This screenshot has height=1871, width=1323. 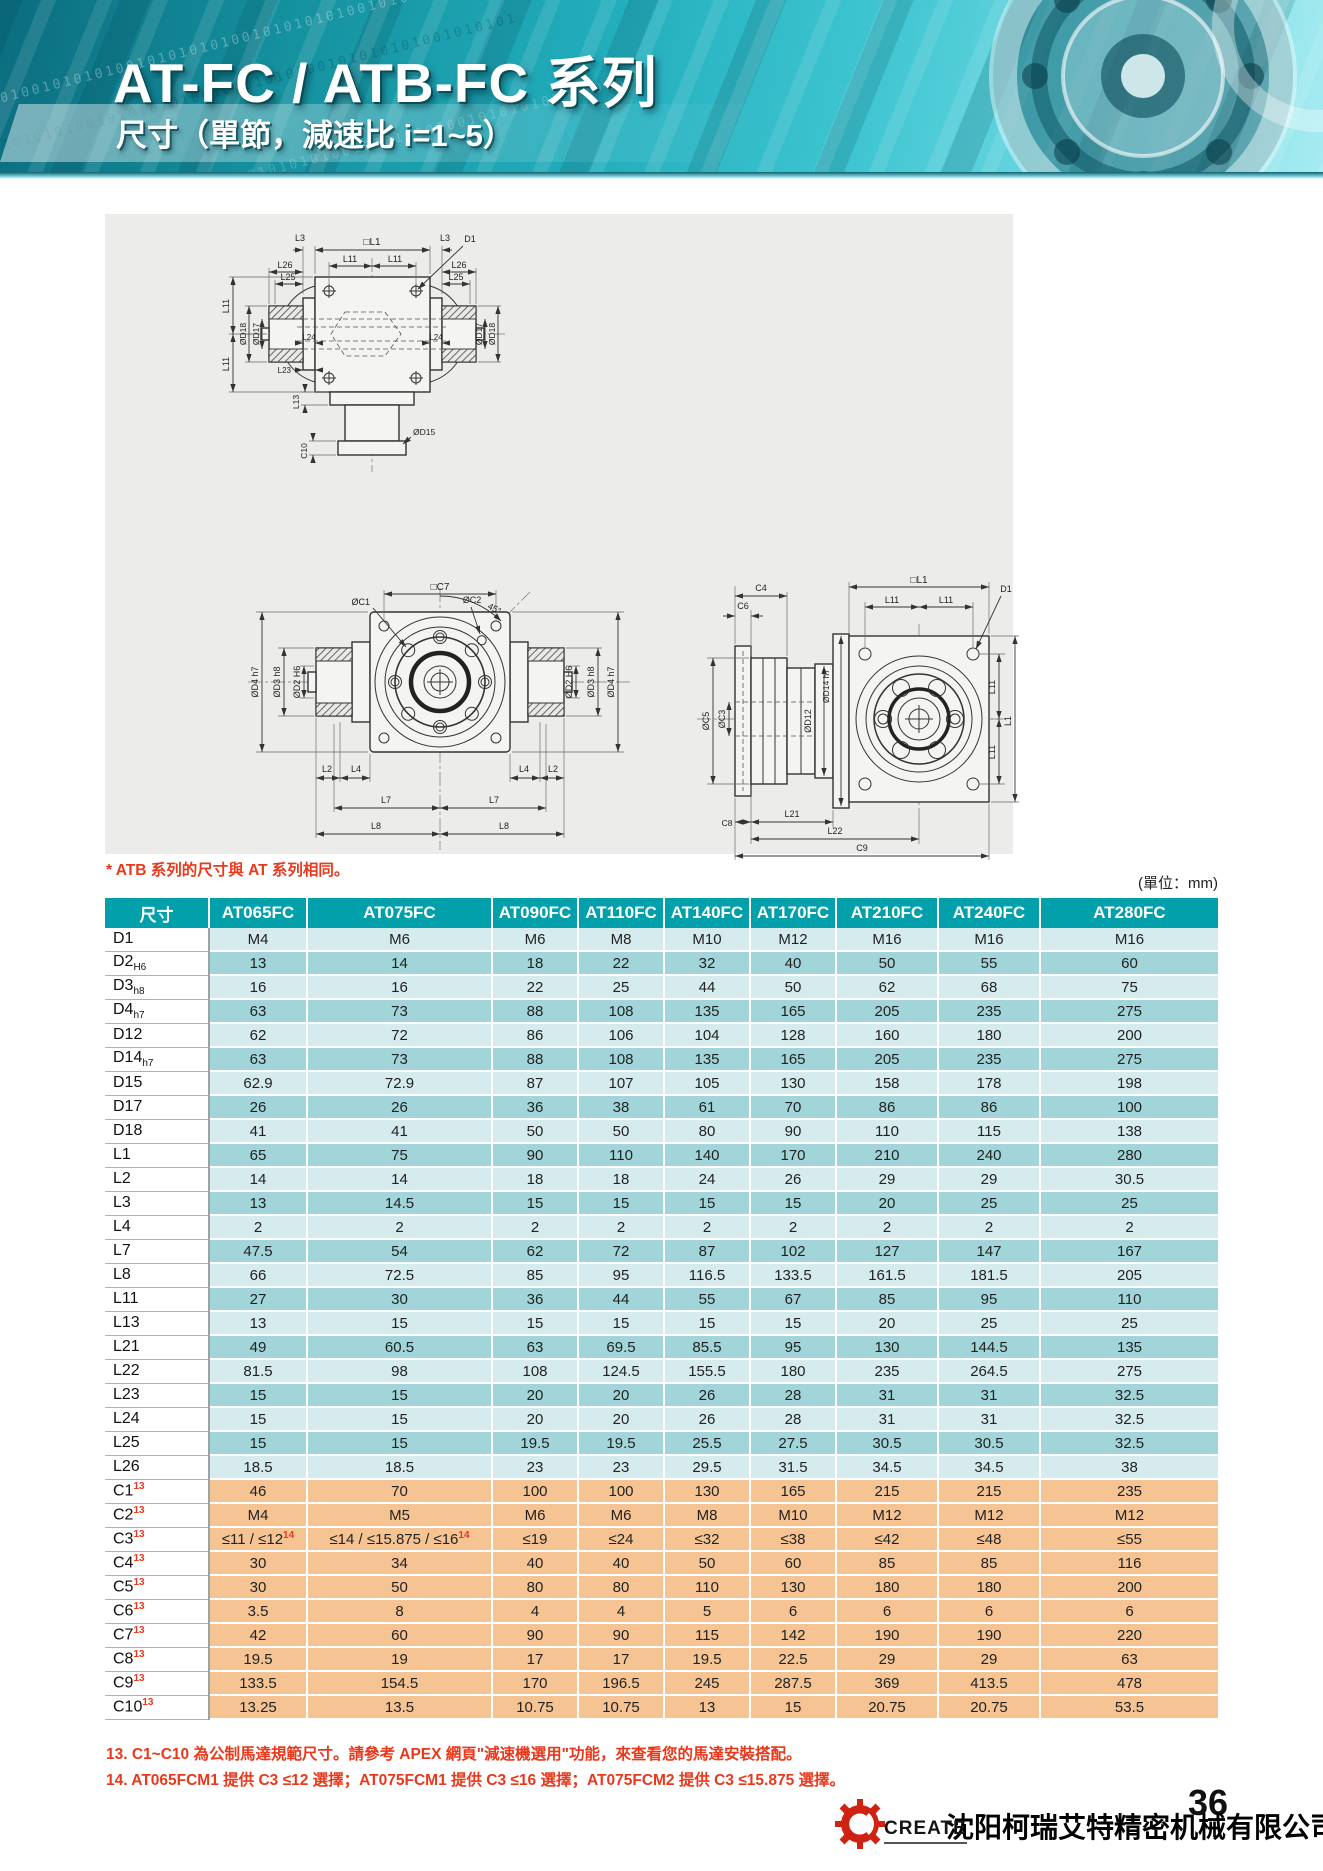 What do you see at coordinates (792, 1179) in the screenshot?
I see `dim-value-cell: 26` at bounding box center [792, 1179].